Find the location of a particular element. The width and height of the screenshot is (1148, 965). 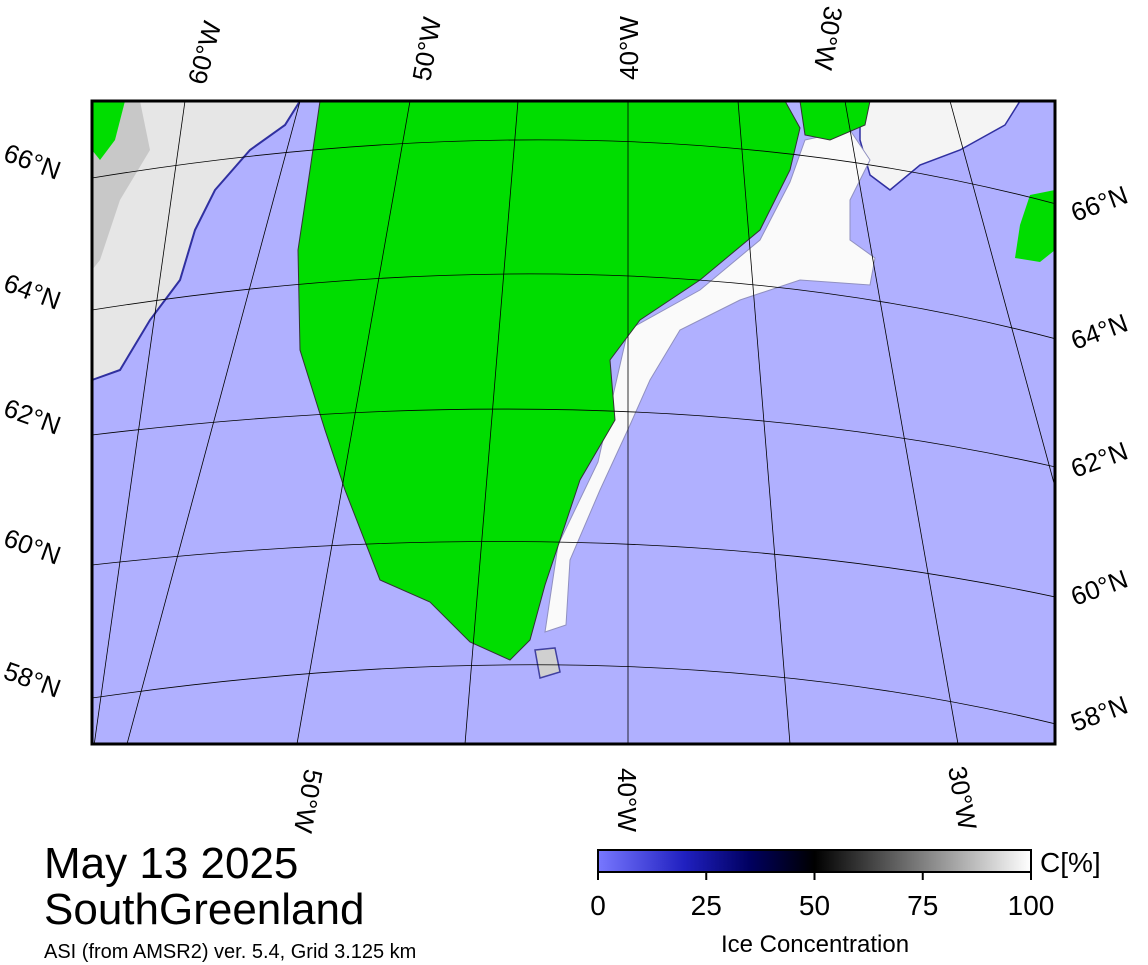

region: SouthGreenland is located at coordinates (204, 909).